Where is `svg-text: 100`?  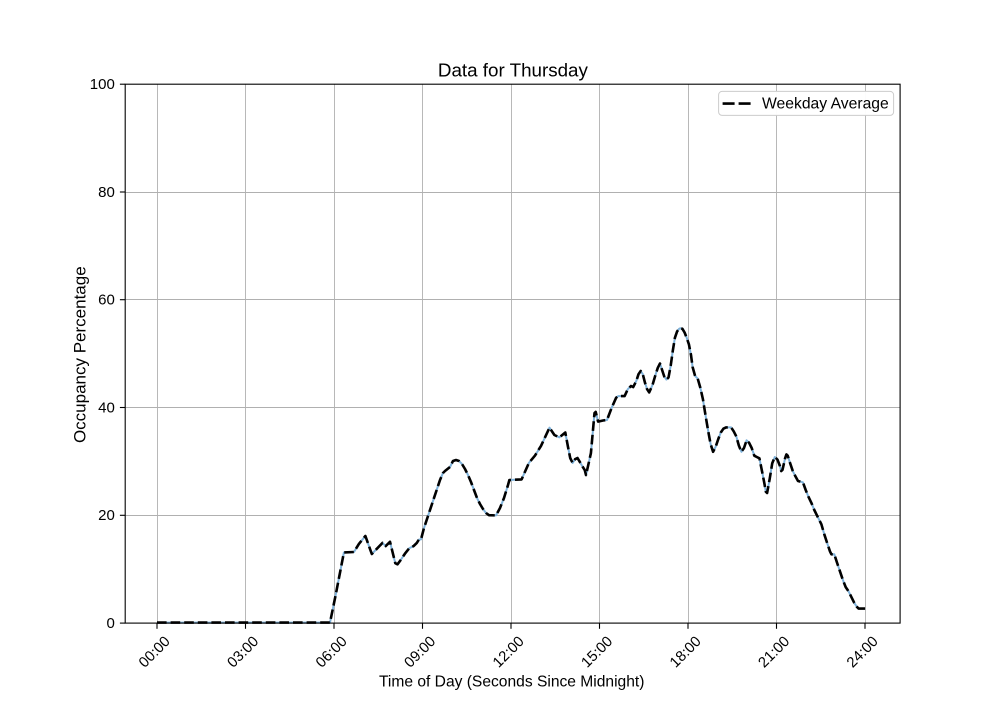 svg-text: 100 is located at coordinates (102, 84).